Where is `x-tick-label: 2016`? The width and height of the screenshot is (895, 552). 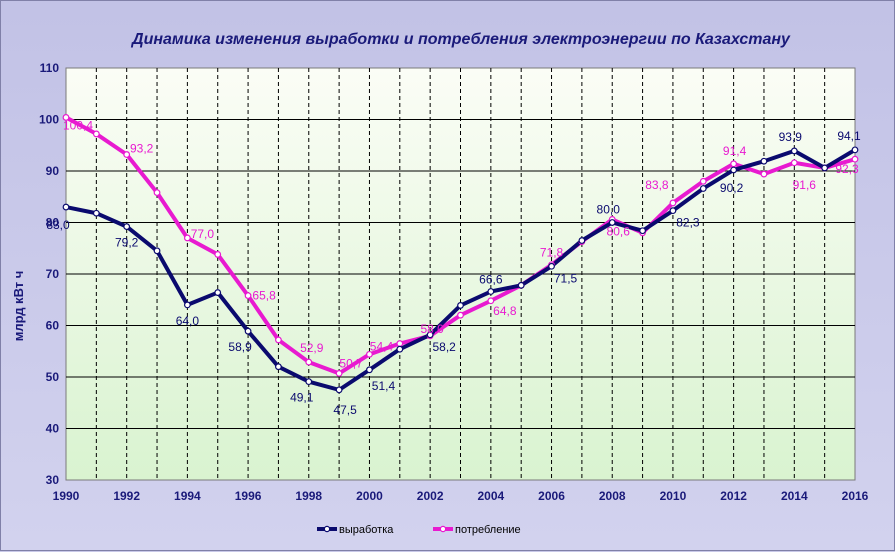
x-tick-label: 2016 is located at coordinates (855, 496).